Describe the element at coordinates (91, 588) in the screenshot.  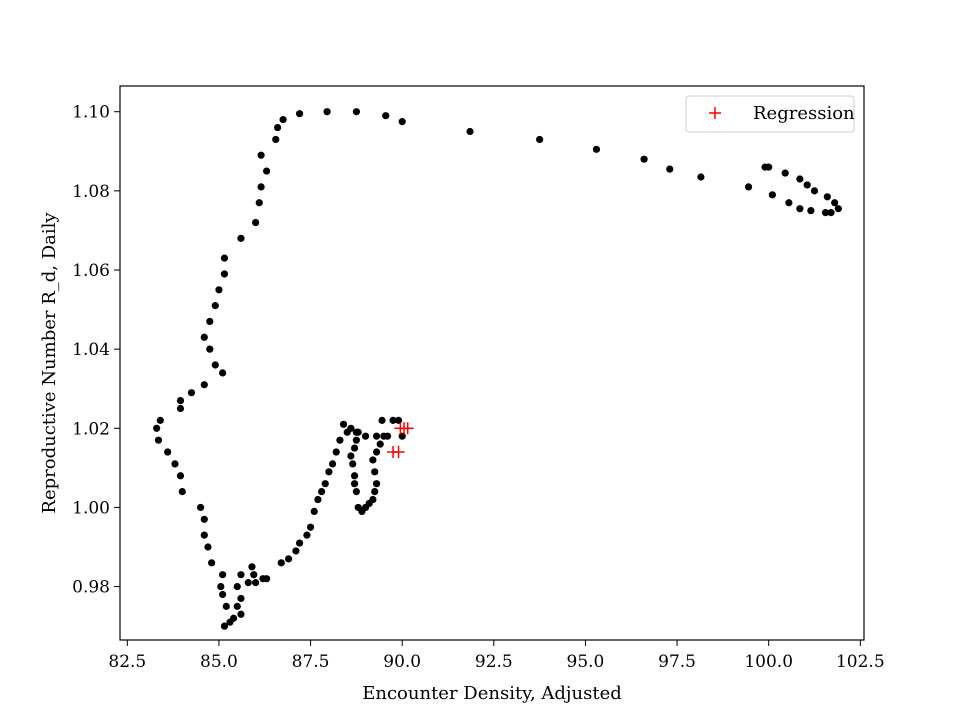
I see `y-tick-label: 0.98` at that location.